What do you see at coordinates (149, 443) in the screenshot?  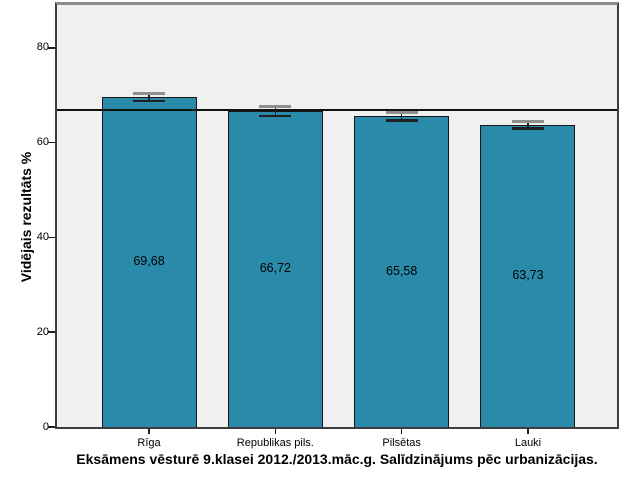 I see `x-axis-tick-label: Rīga` at bounding box center [149, 443].